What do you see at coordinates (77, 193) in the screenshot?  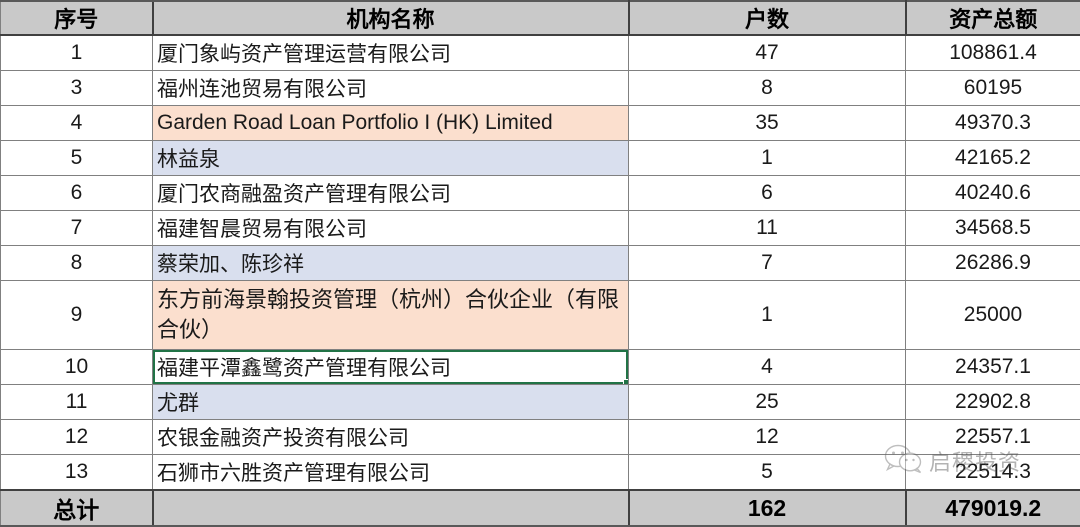 I see `cell-index: 6` at bounding box center [77, 193].